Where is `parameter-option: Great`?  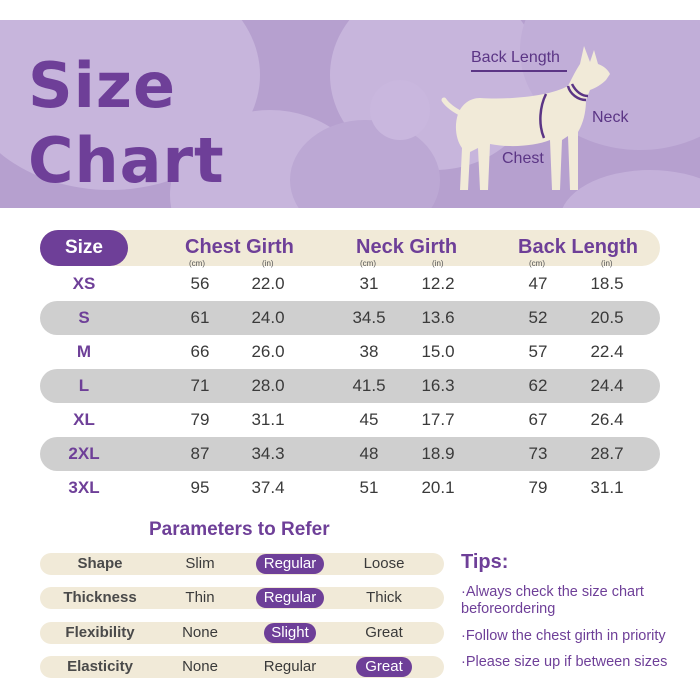
parameter-option: Great is located at coordinates (384, 632).